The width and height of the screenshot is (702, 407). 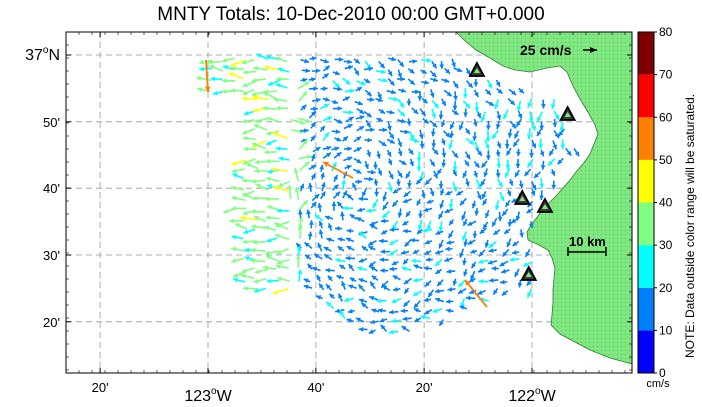 What do you see at coordinates (51, 122) in the screenshot?
I see `lat-label-1: 50'` at bounding box center [51, 122].